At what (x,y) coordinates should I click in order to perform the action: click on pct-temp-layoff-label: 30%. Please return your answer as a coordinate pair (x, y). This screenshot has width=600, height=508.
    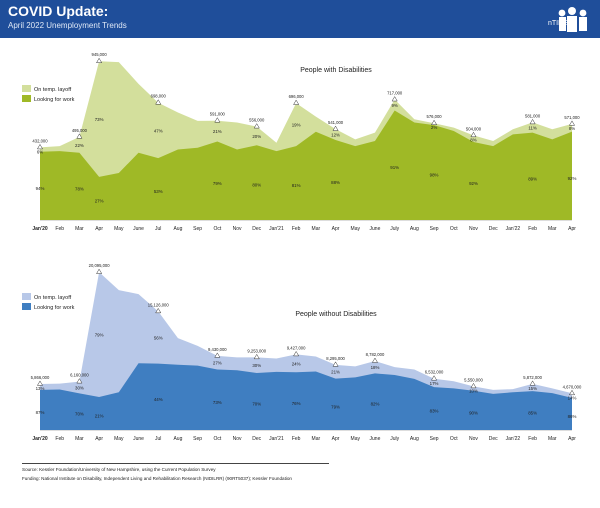
    Looking at the image, I should click on (256, 365).